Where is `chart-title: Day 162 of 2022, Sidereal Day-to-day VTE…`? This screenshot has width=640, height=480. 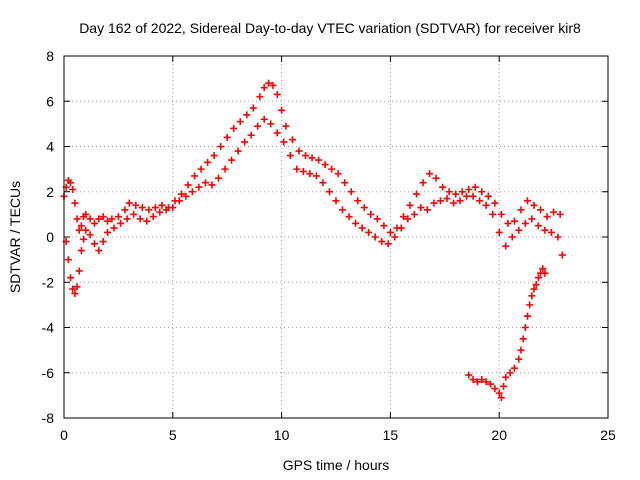 chart-title: Day 162 of 2022, Sidereal Day-to-day VTE… is located at coordinates (330, 28).